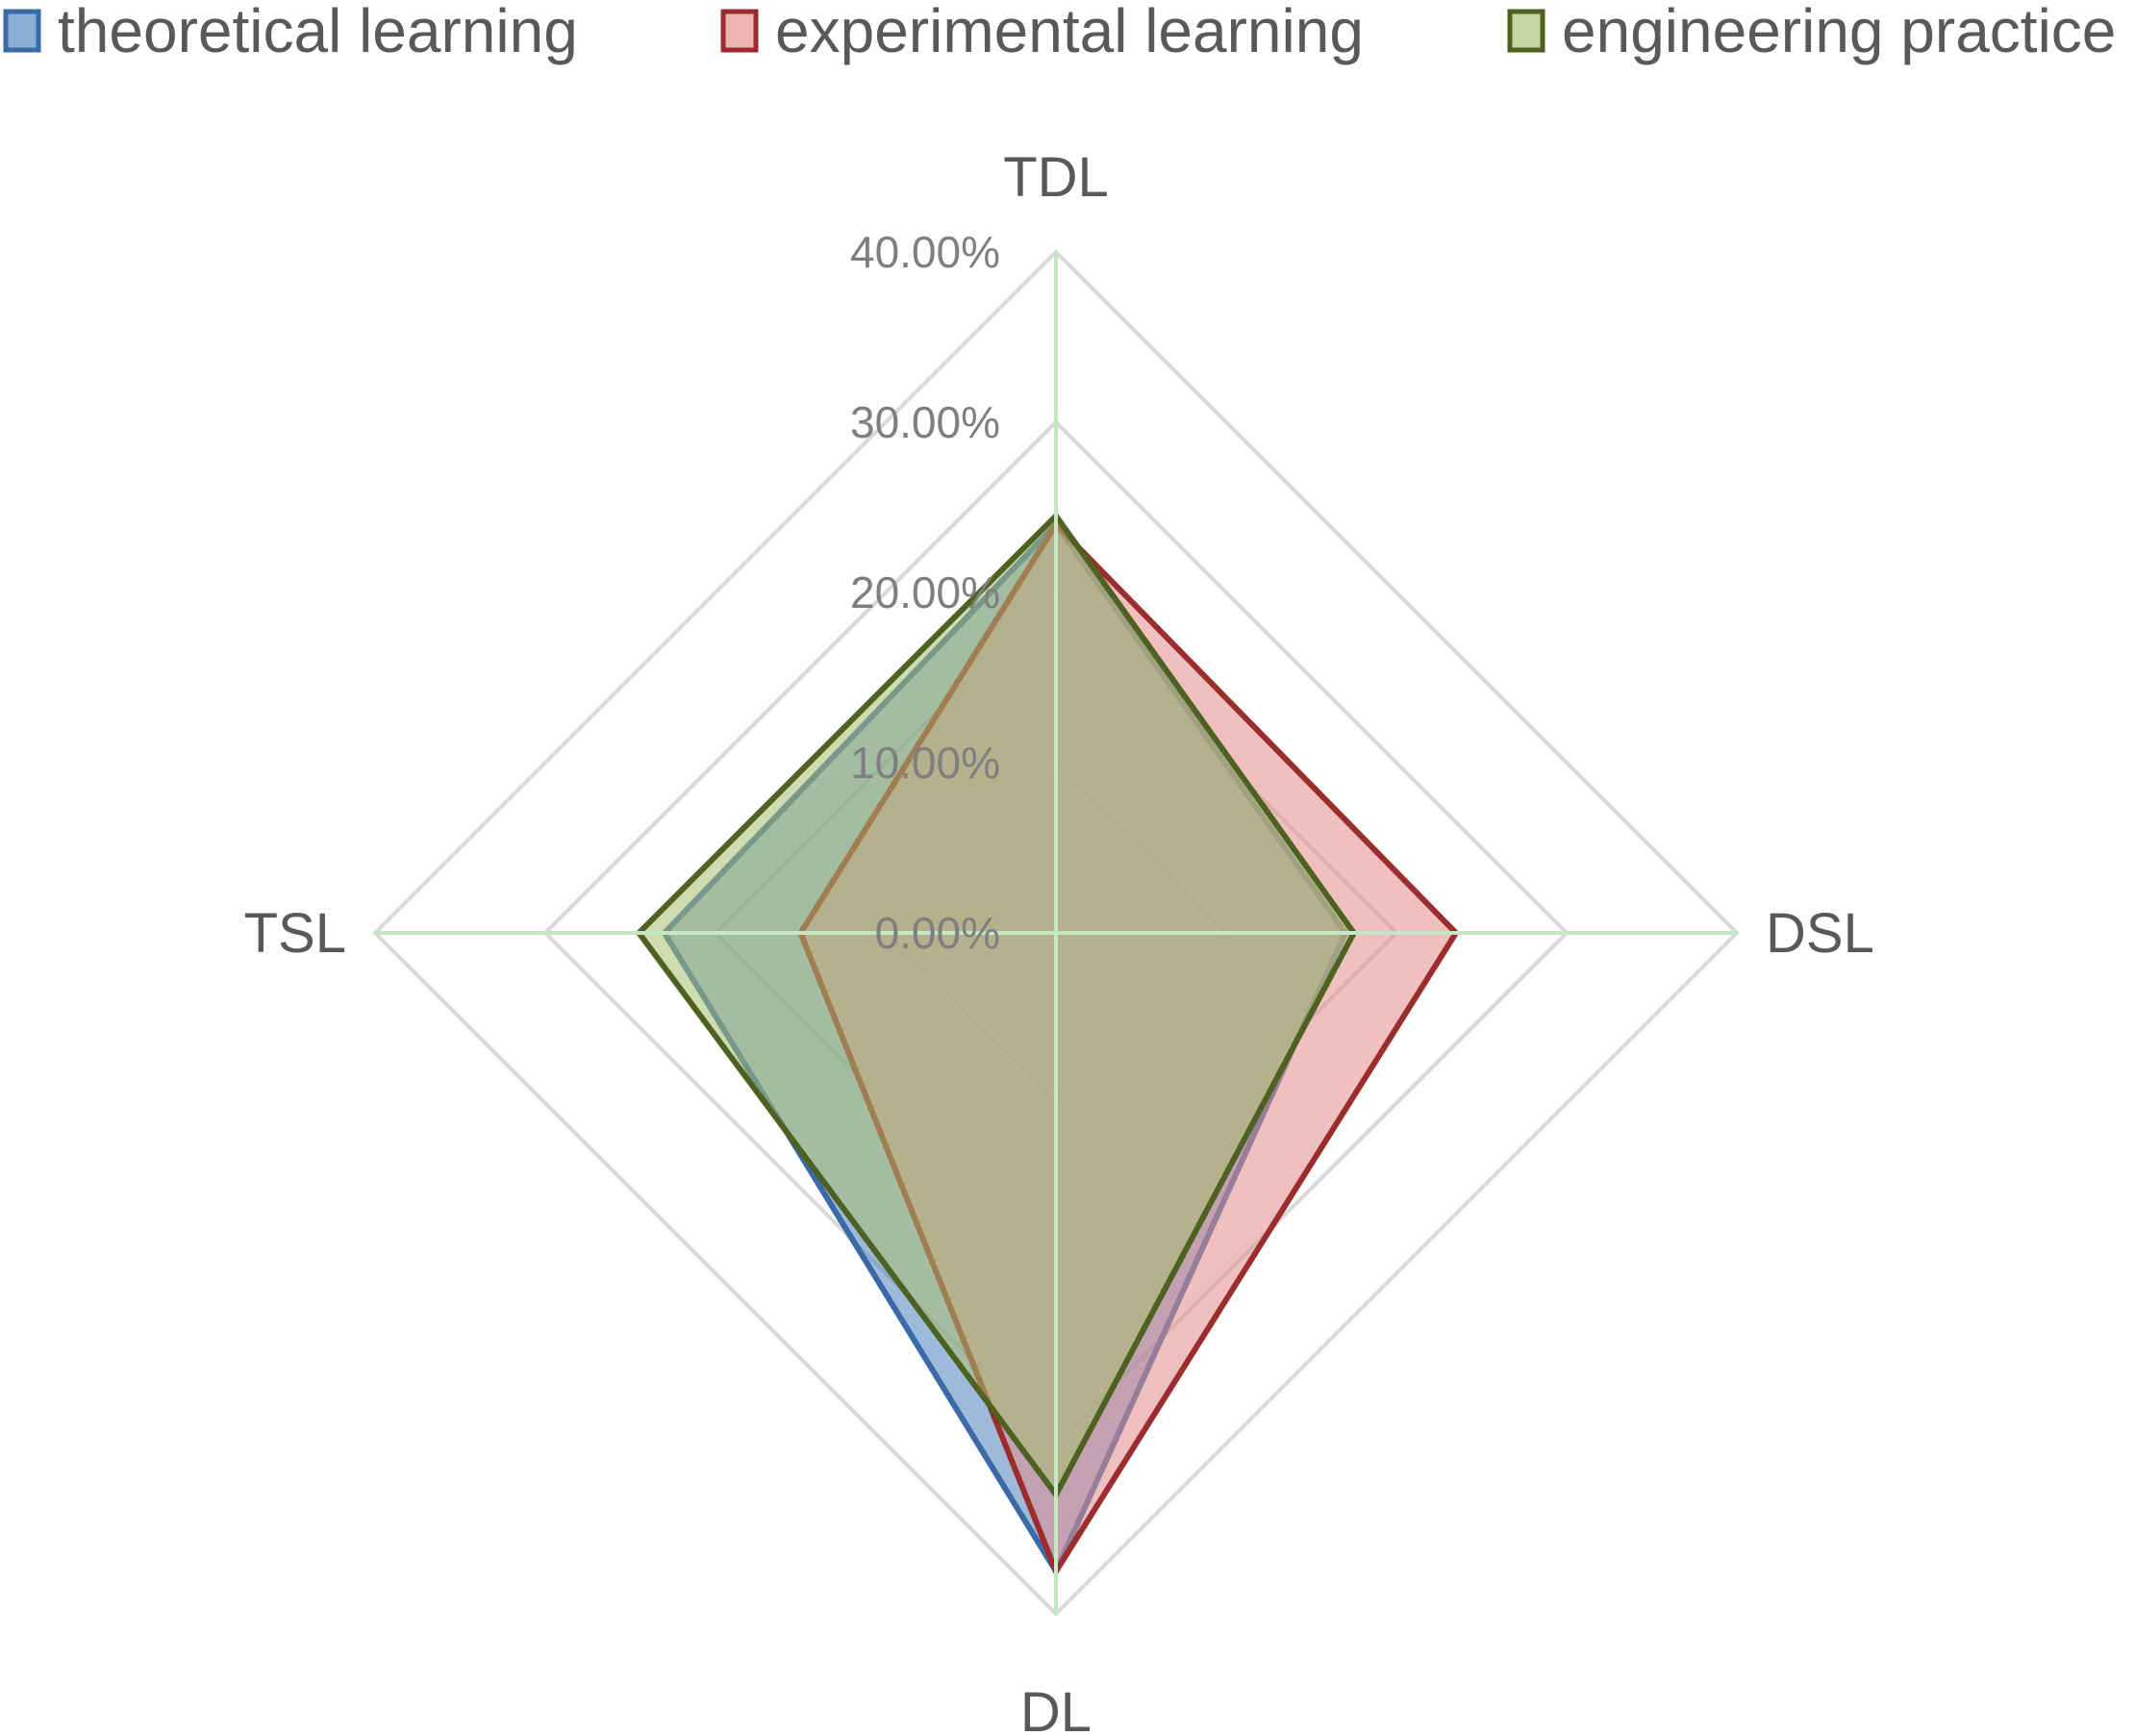  I want to click on tick-label-1: 10.00%, so click(925, 763).